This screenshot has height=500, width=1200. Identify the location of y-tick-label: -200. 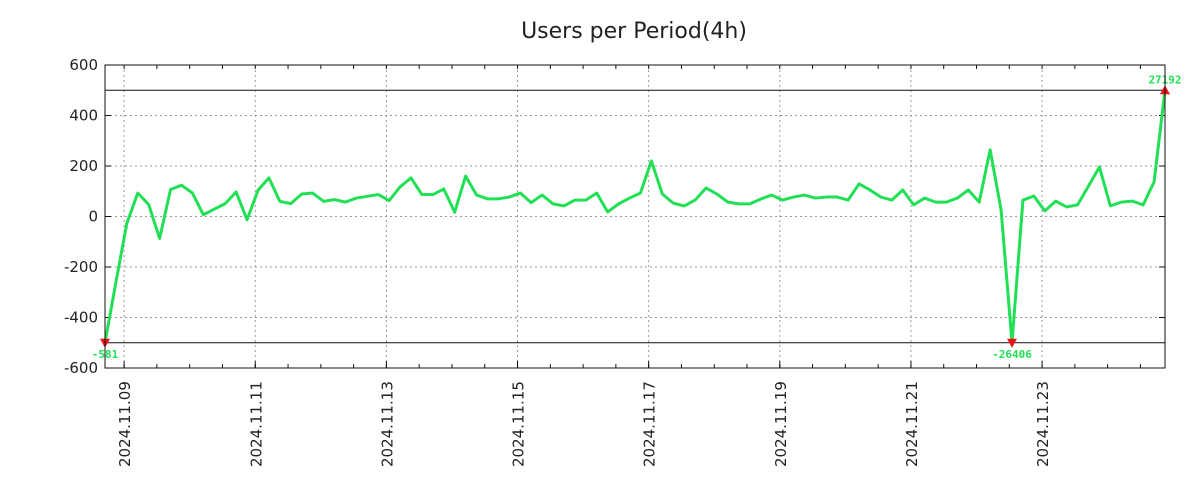
(81, 267).